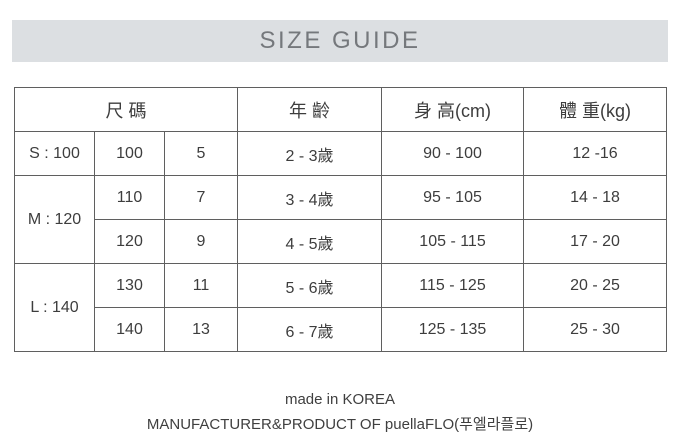  I want to click on manufacturer-text: MANUFACTURER&PRODUCT OF puellaFLO(푸엘라플로), so click(340, 424).